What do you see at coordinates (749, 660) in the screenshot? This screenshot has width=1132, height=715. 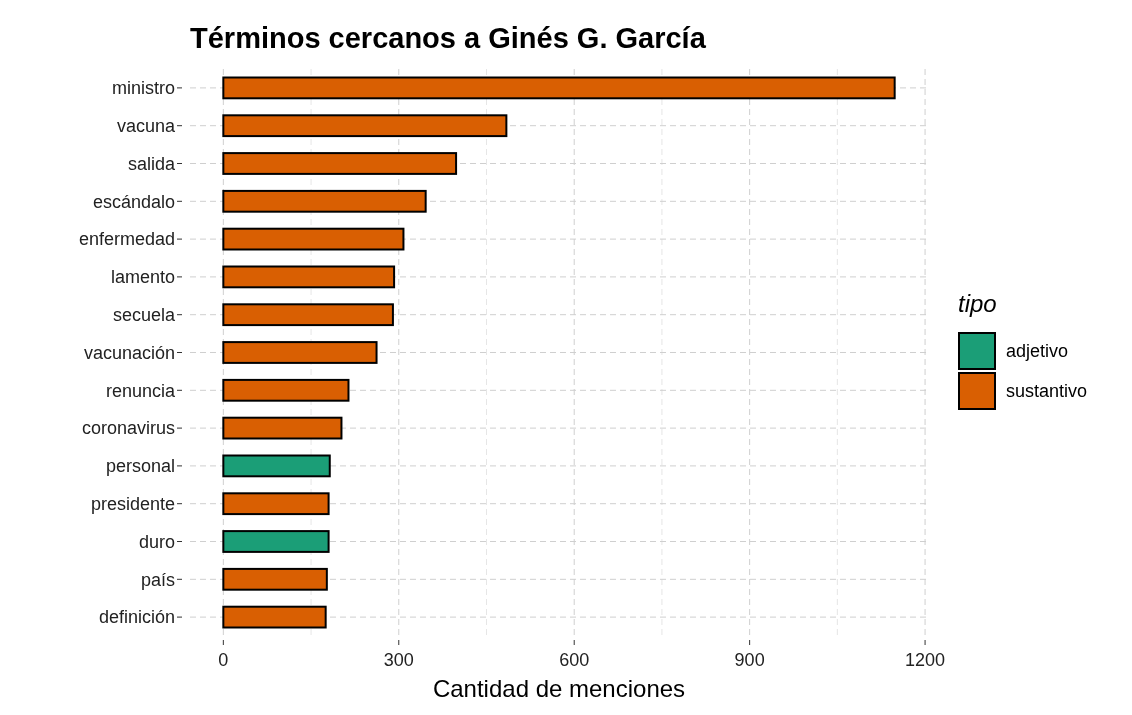 I see `x-tick-label: 900` at bounding box center [749, 660].